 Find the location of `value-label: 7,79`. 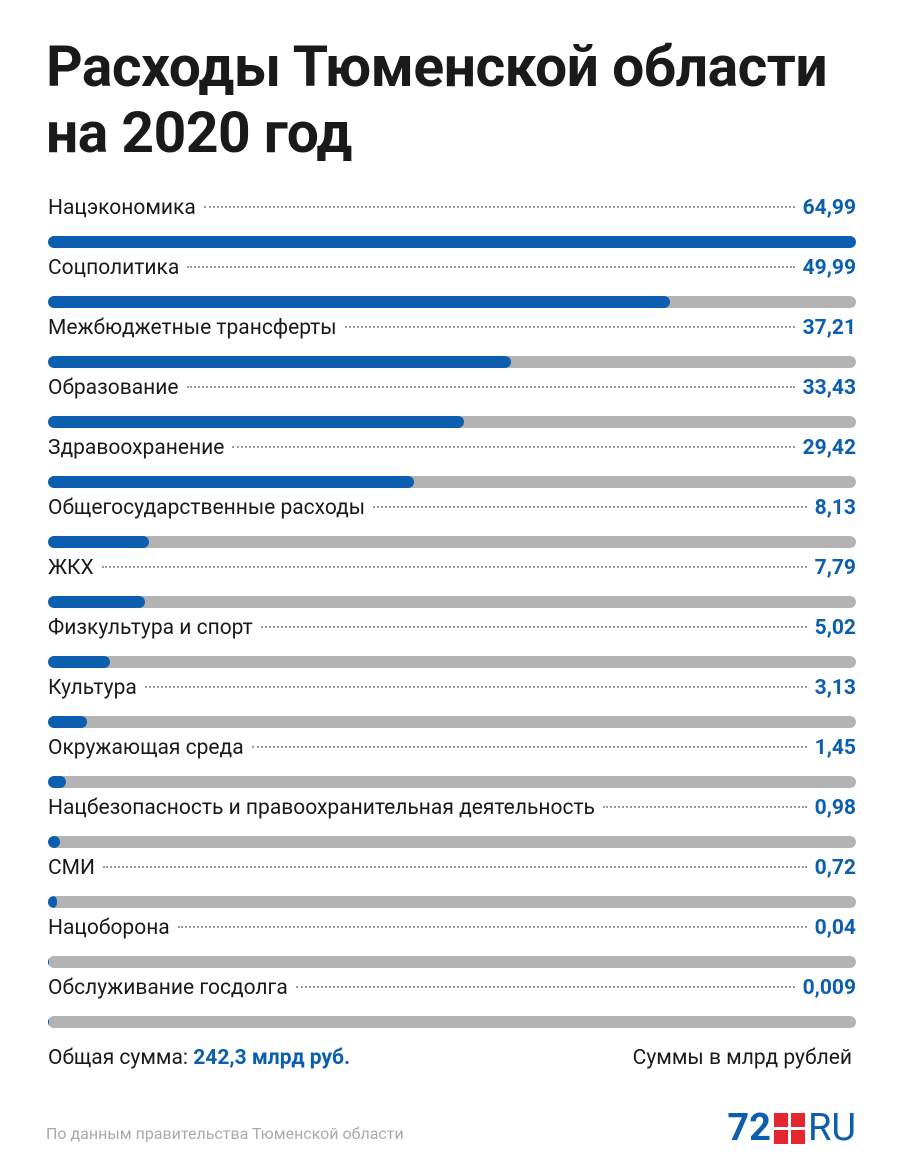

value-label: 7,79 is located at coordinates (835, 568).